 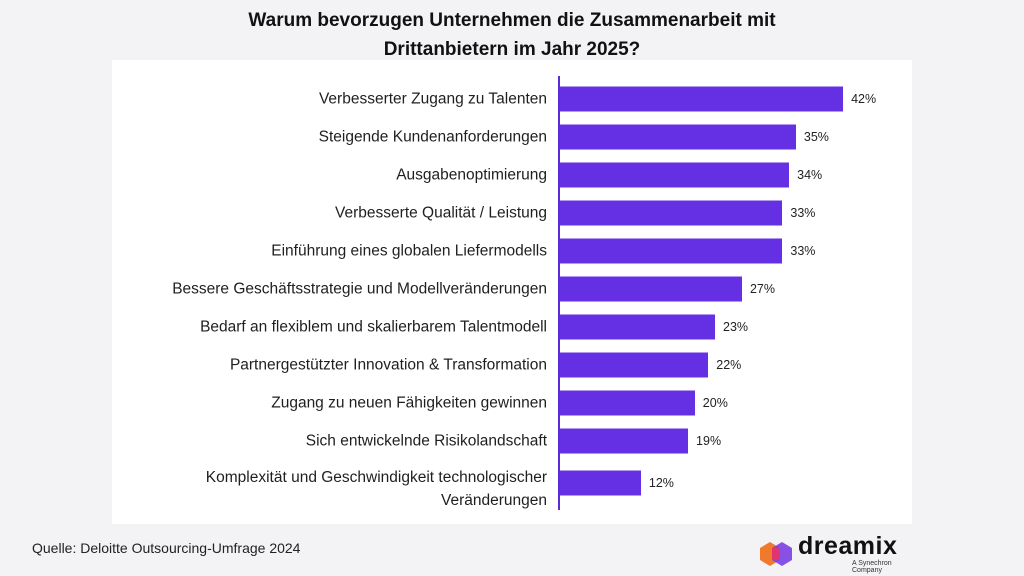 What do you see at coordinates (661, 483) in the screenshot?
I see `value-label: 12%` at bounding box center [661, 483].